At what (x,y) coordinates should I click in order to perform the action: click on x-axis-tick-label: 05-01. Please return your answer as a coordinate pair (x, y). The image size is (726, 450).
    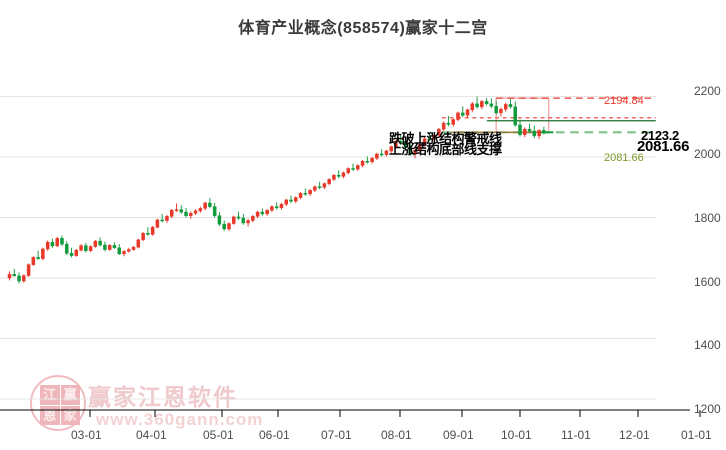
    Looking at the image, I should click on (218, 435).